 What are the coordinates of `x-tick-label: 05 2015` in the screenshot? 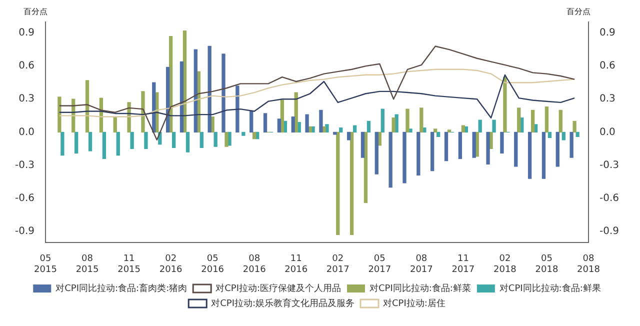 It's located at (45, 264).